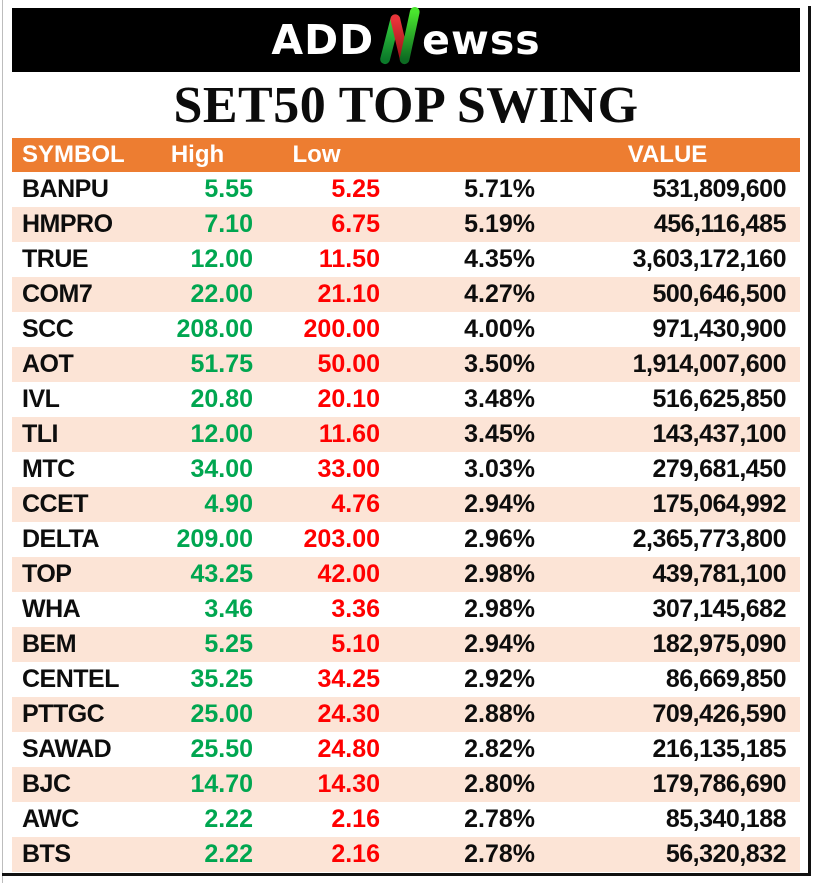 The width and height of the screenshot is (815, 883). I want to click on table-row: CCET 4.90 4.76 2.94% 175,064,992, so click(406, 504).